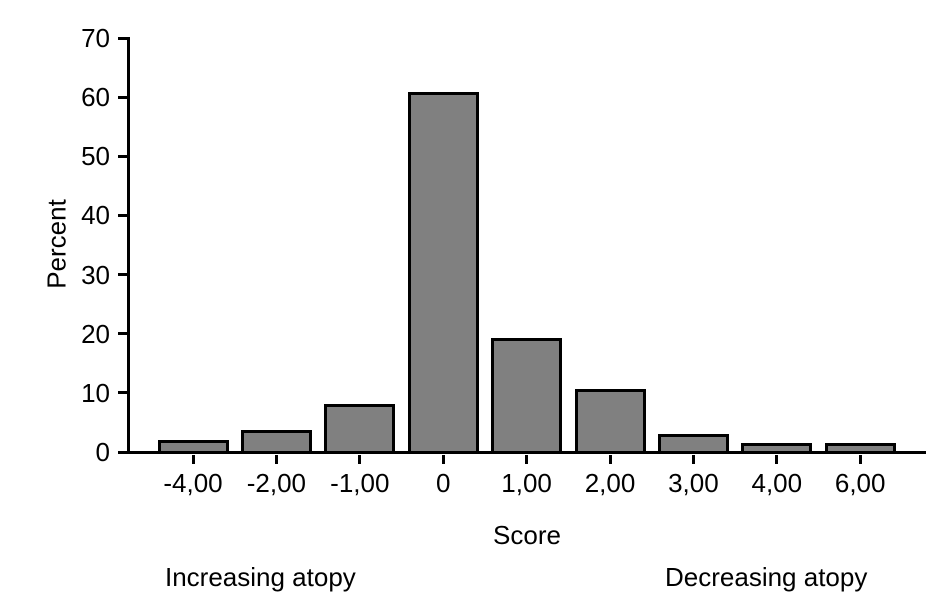  I want to click on x-tick-label: 0, so click(443, 483).